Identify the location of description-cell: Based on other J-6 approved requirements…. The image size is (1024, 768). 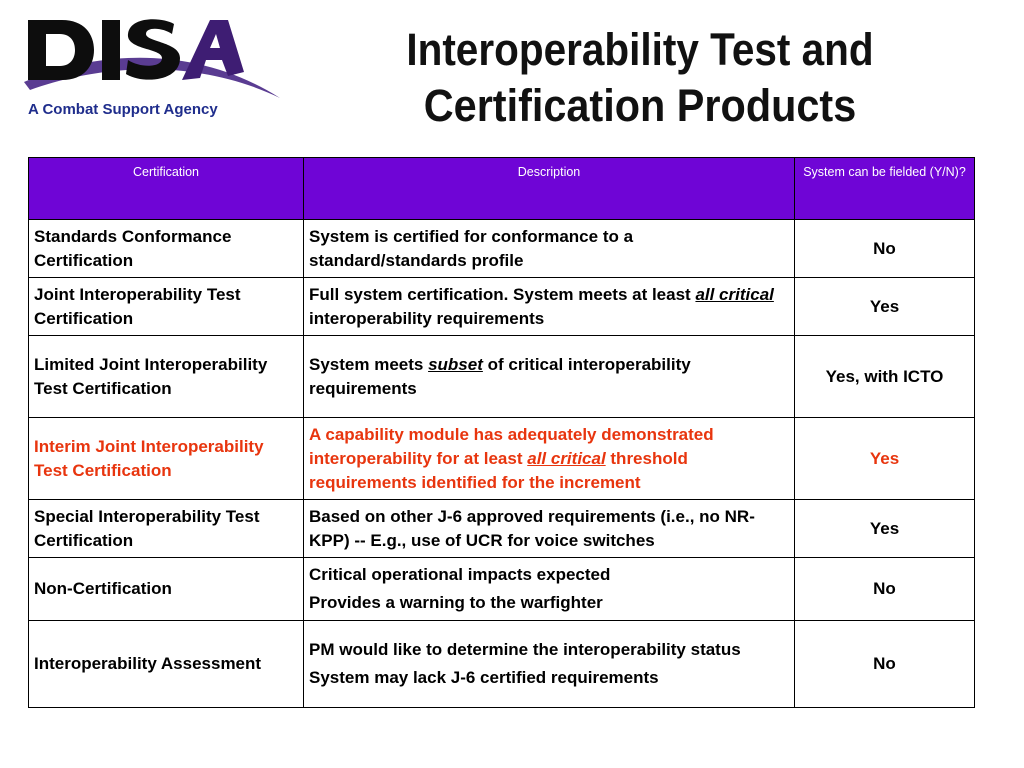
(549, 528).